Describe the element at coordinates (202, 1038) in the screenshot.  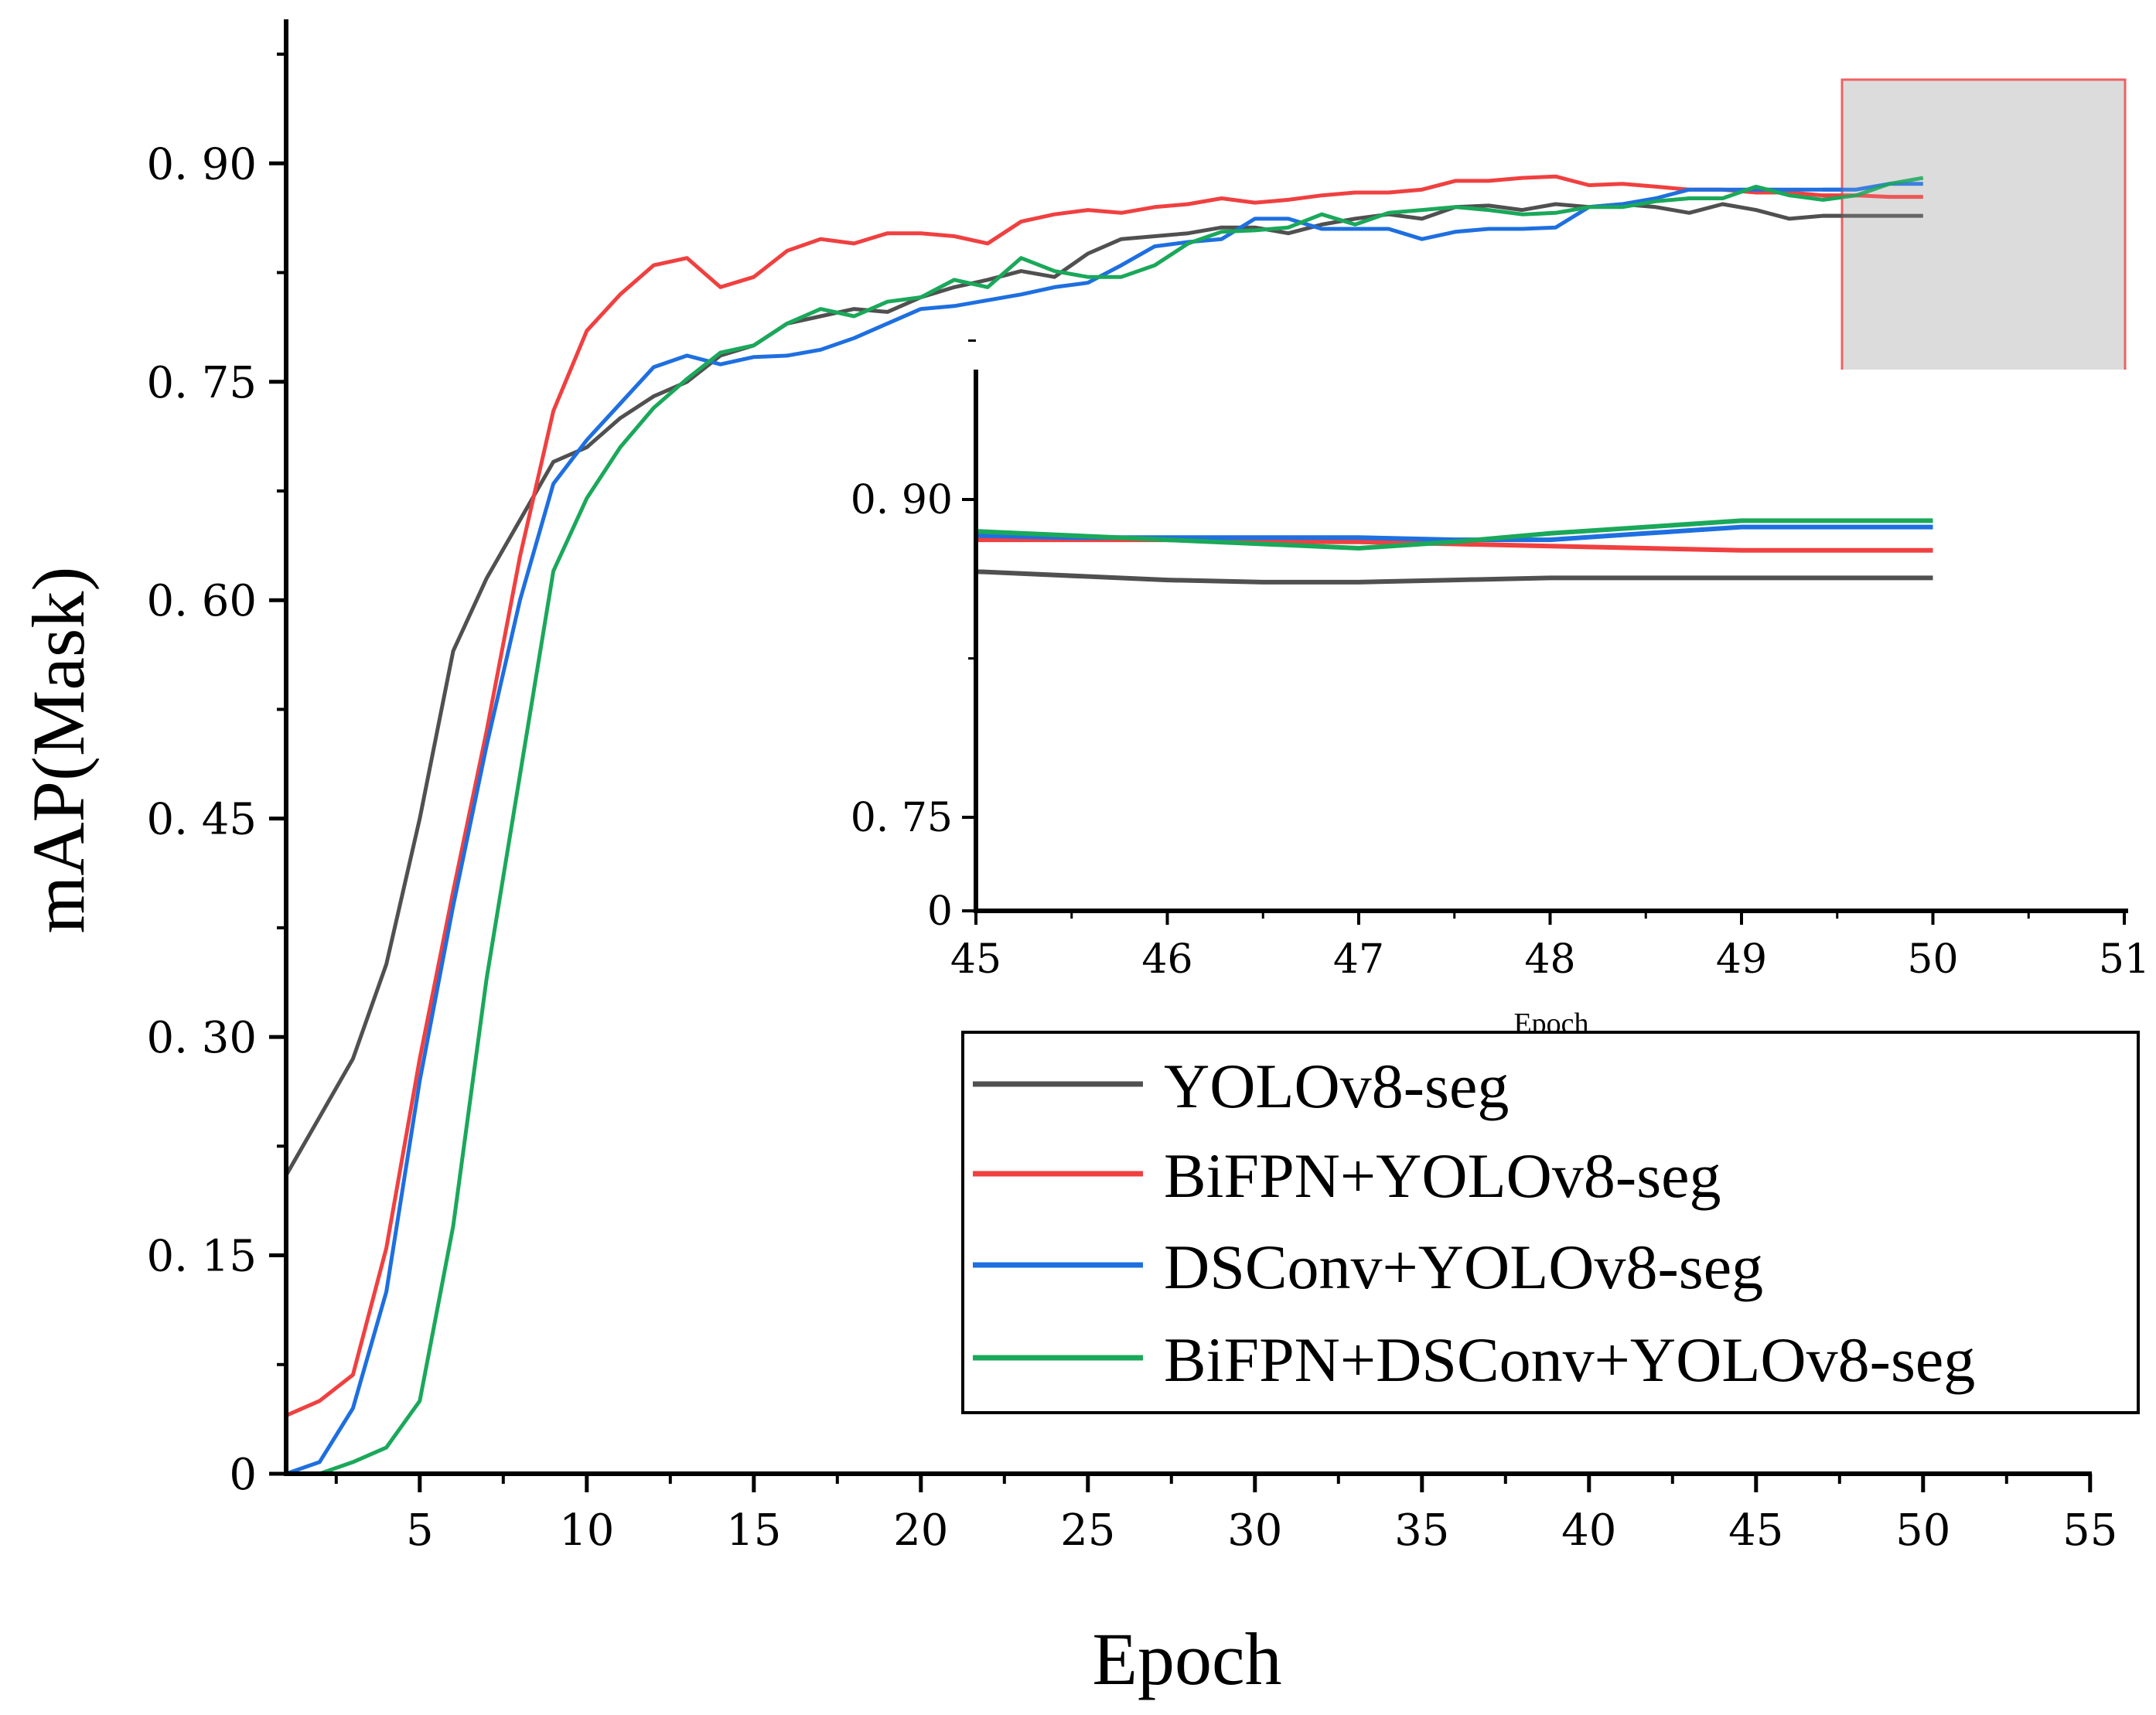
I see `y-tick-label: 0. 30` at that location.